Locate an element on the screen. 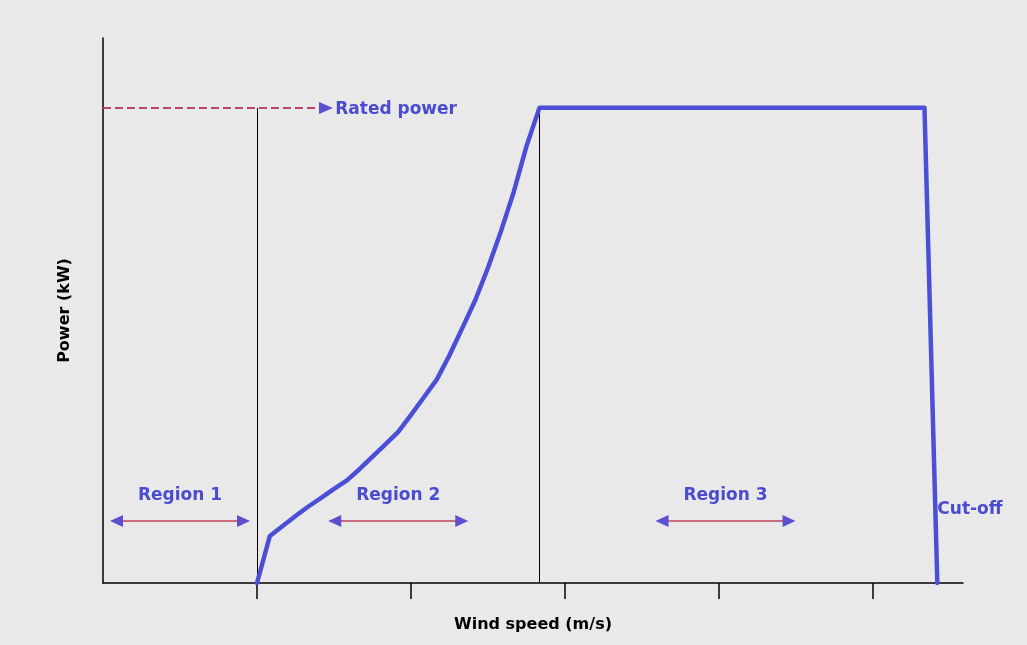  annotation: Region 3 is located at coordinates (725, 494).